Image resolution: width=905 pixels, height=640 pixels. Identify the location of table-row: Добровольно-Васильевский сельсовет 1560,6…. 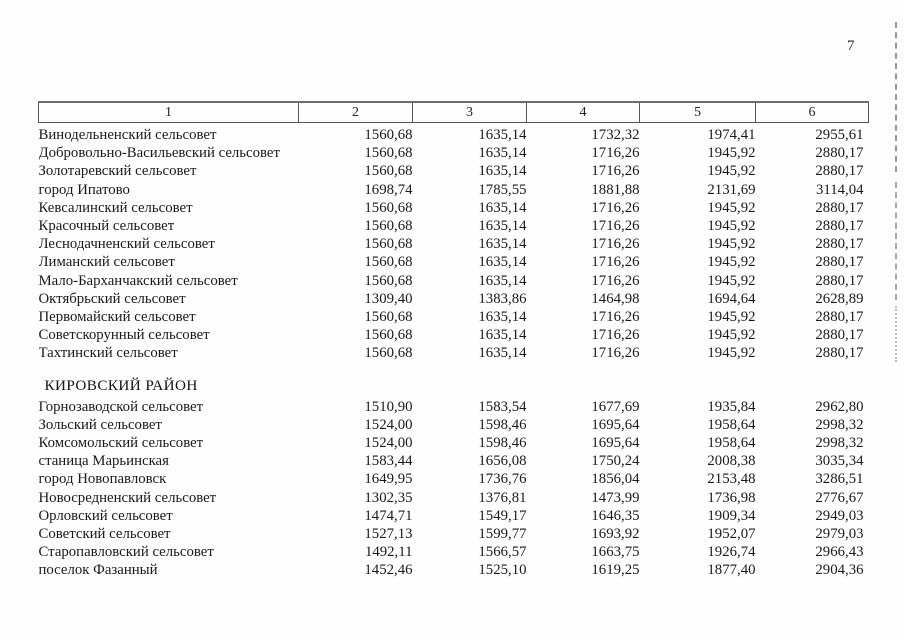
(454, 153).